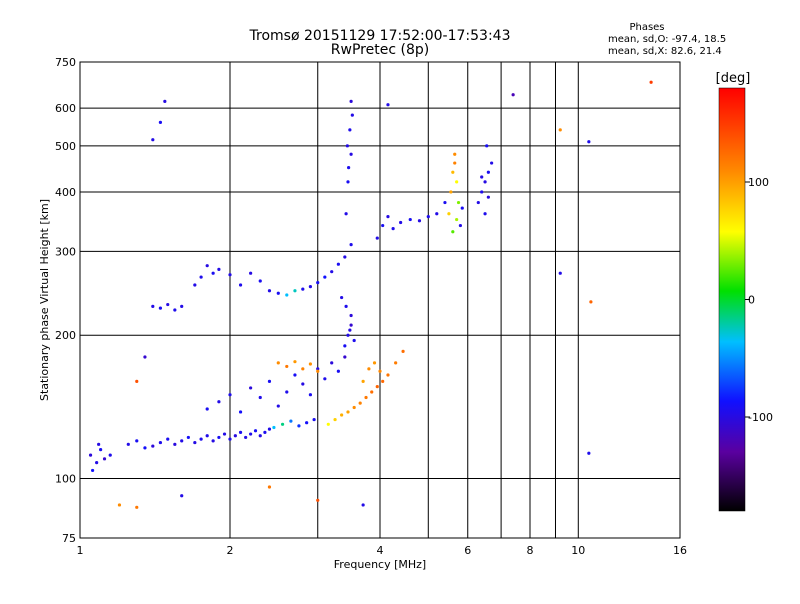  What do you see at coordinates (230, 550) in the screenshot?
I see `x-tick-label: 2` at bounding box center [230, 550].